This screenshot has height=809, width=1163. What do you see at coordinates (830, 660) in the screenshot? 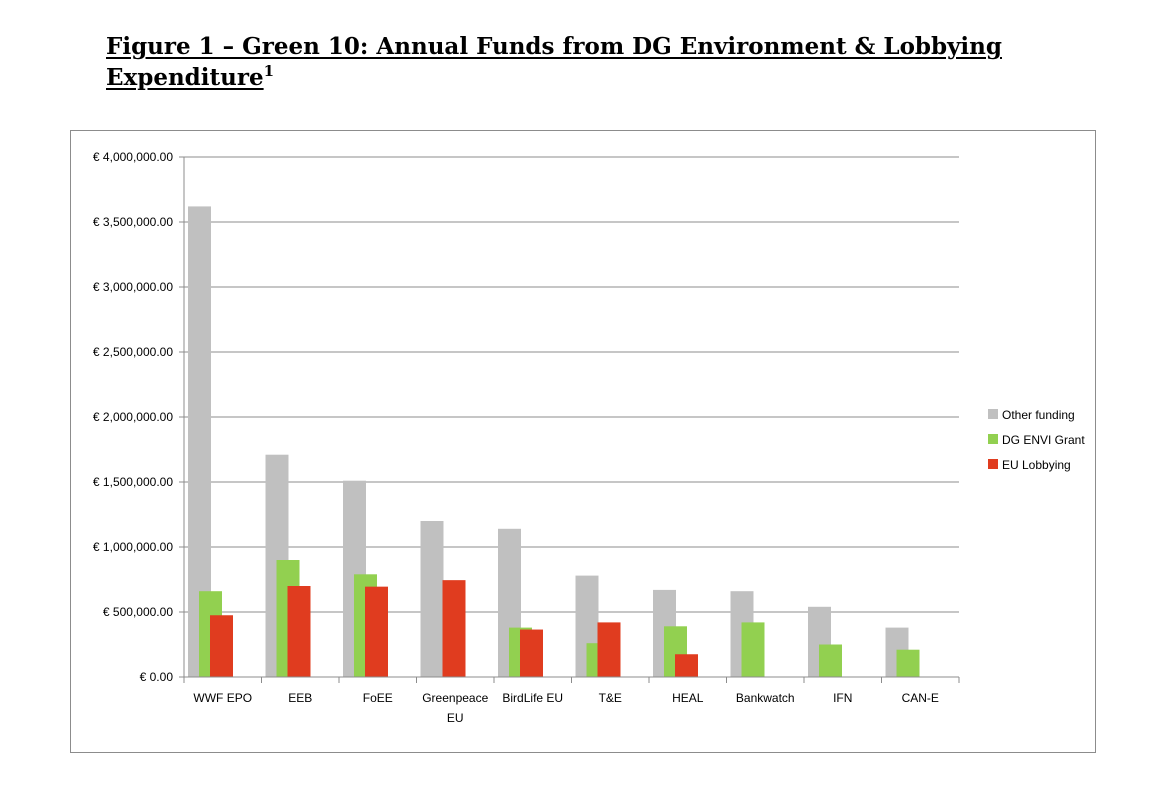
I see `bar-dg-envi-grant-ifn` at bounding box center [830, 660].